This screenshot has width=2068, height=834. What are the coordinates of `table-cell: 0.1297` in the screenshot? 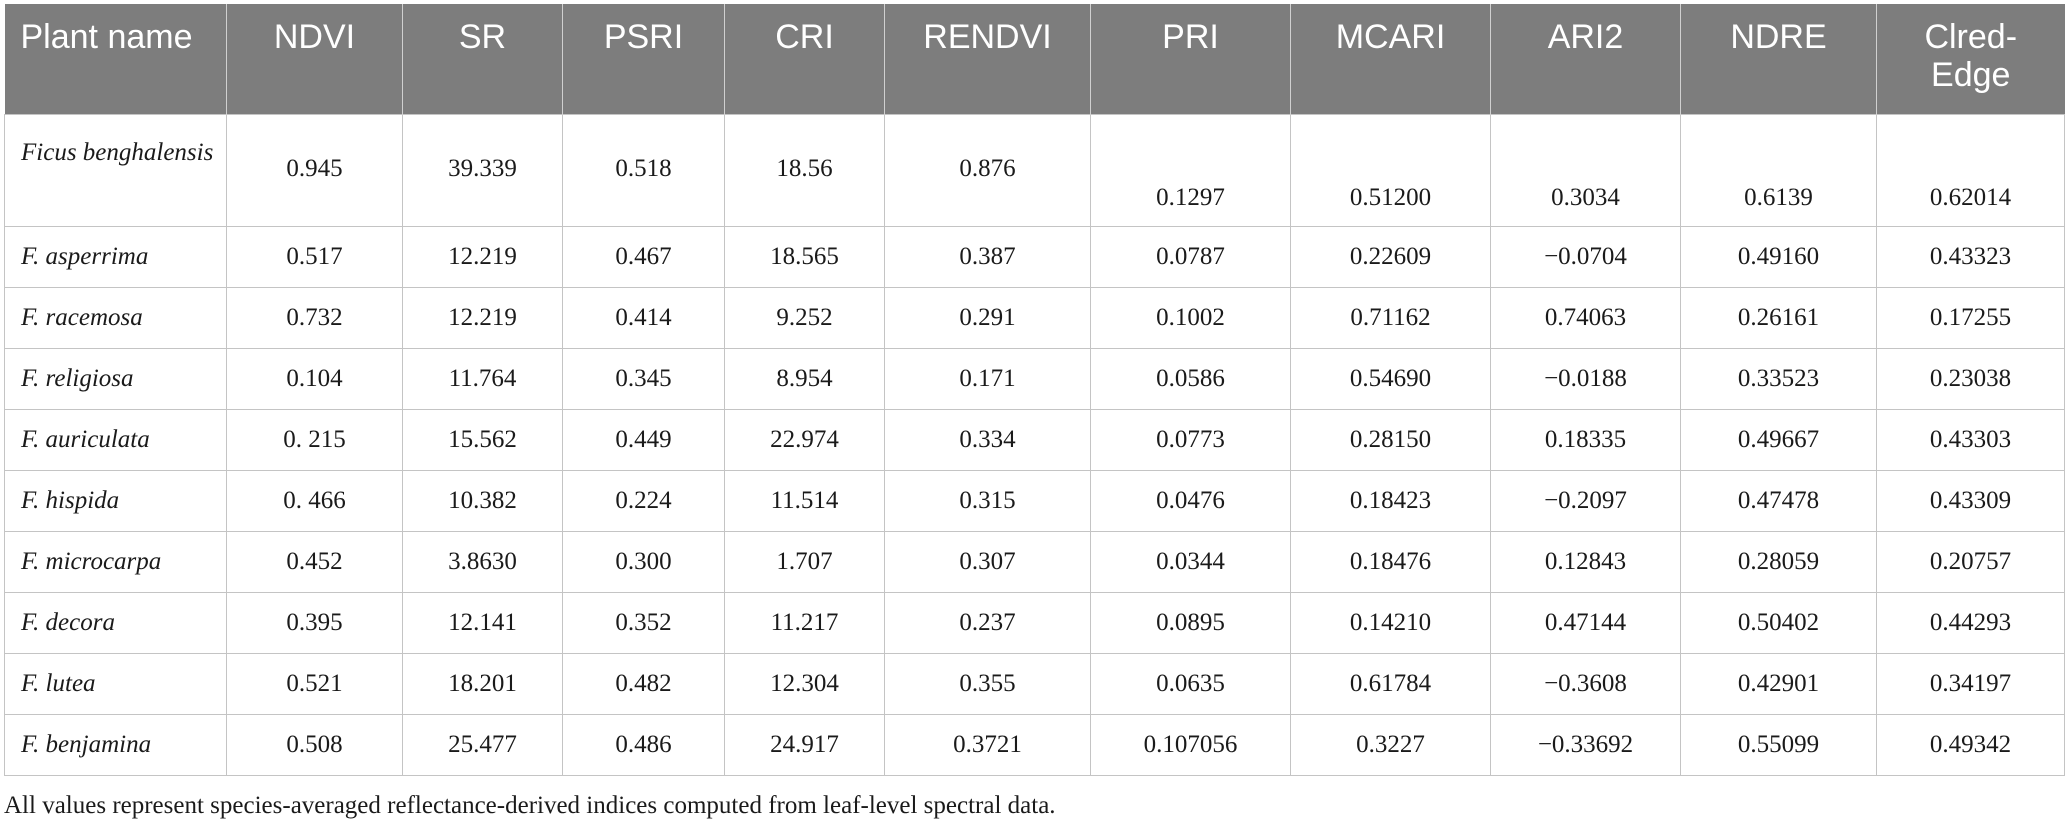 It's located at (1190, 170).